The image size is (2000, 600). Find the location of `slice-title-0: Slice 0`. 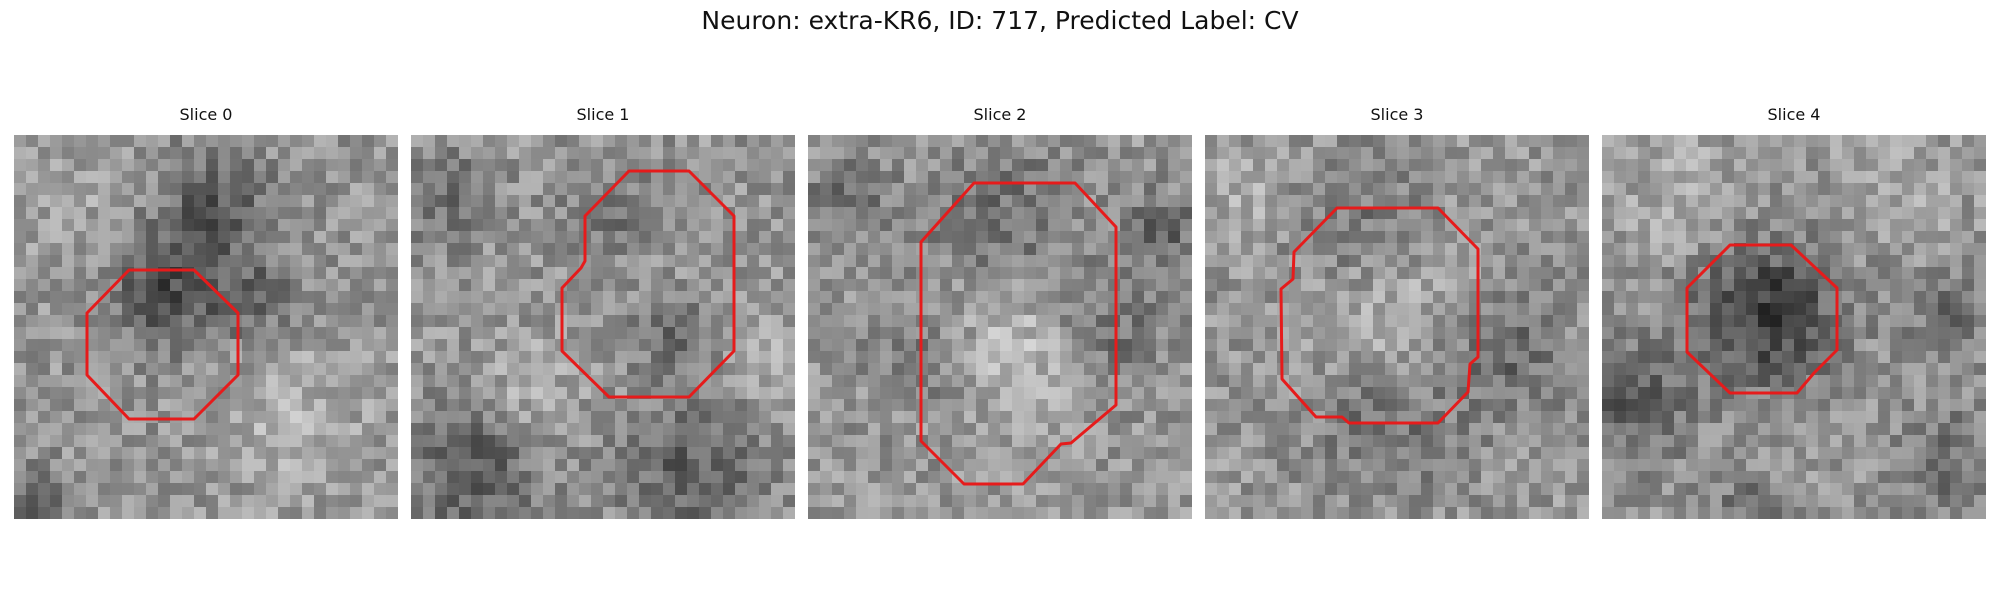

slice-title-0: Slice 0 is located at coordinates (206, 114).